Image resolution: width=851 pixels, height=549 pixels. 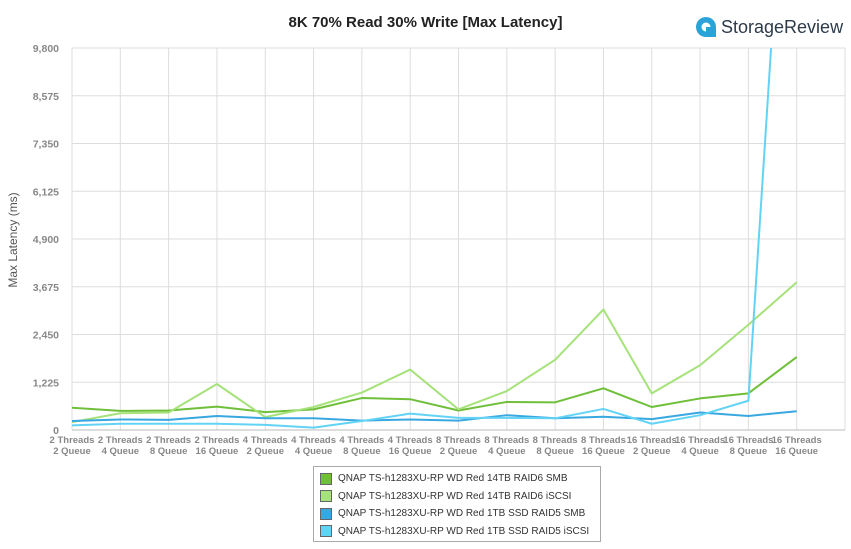 I want to click on x-tick-label: 2 Threads 16 Queue, so click(x=216, y=446).